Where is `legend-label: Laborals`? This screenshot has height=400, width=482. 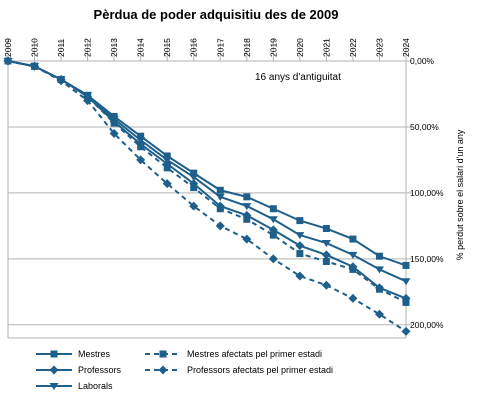 legend-label: Laborals is located at coordinates (95, 386).